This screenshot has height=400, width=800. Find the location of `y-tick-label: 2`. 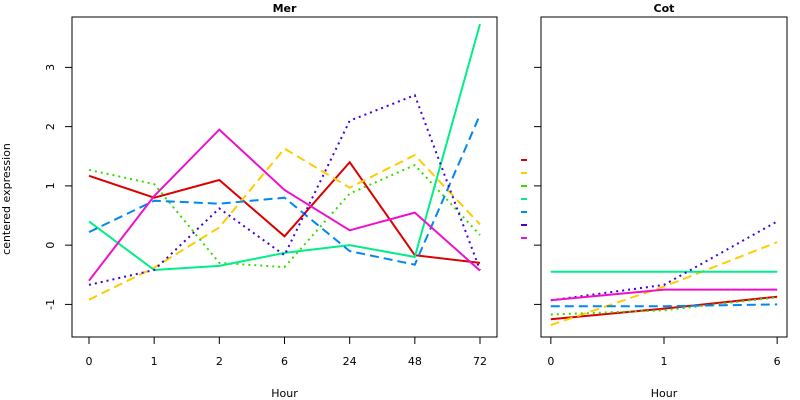

y-tick-label: 2 is located at coordinates (50, 126).